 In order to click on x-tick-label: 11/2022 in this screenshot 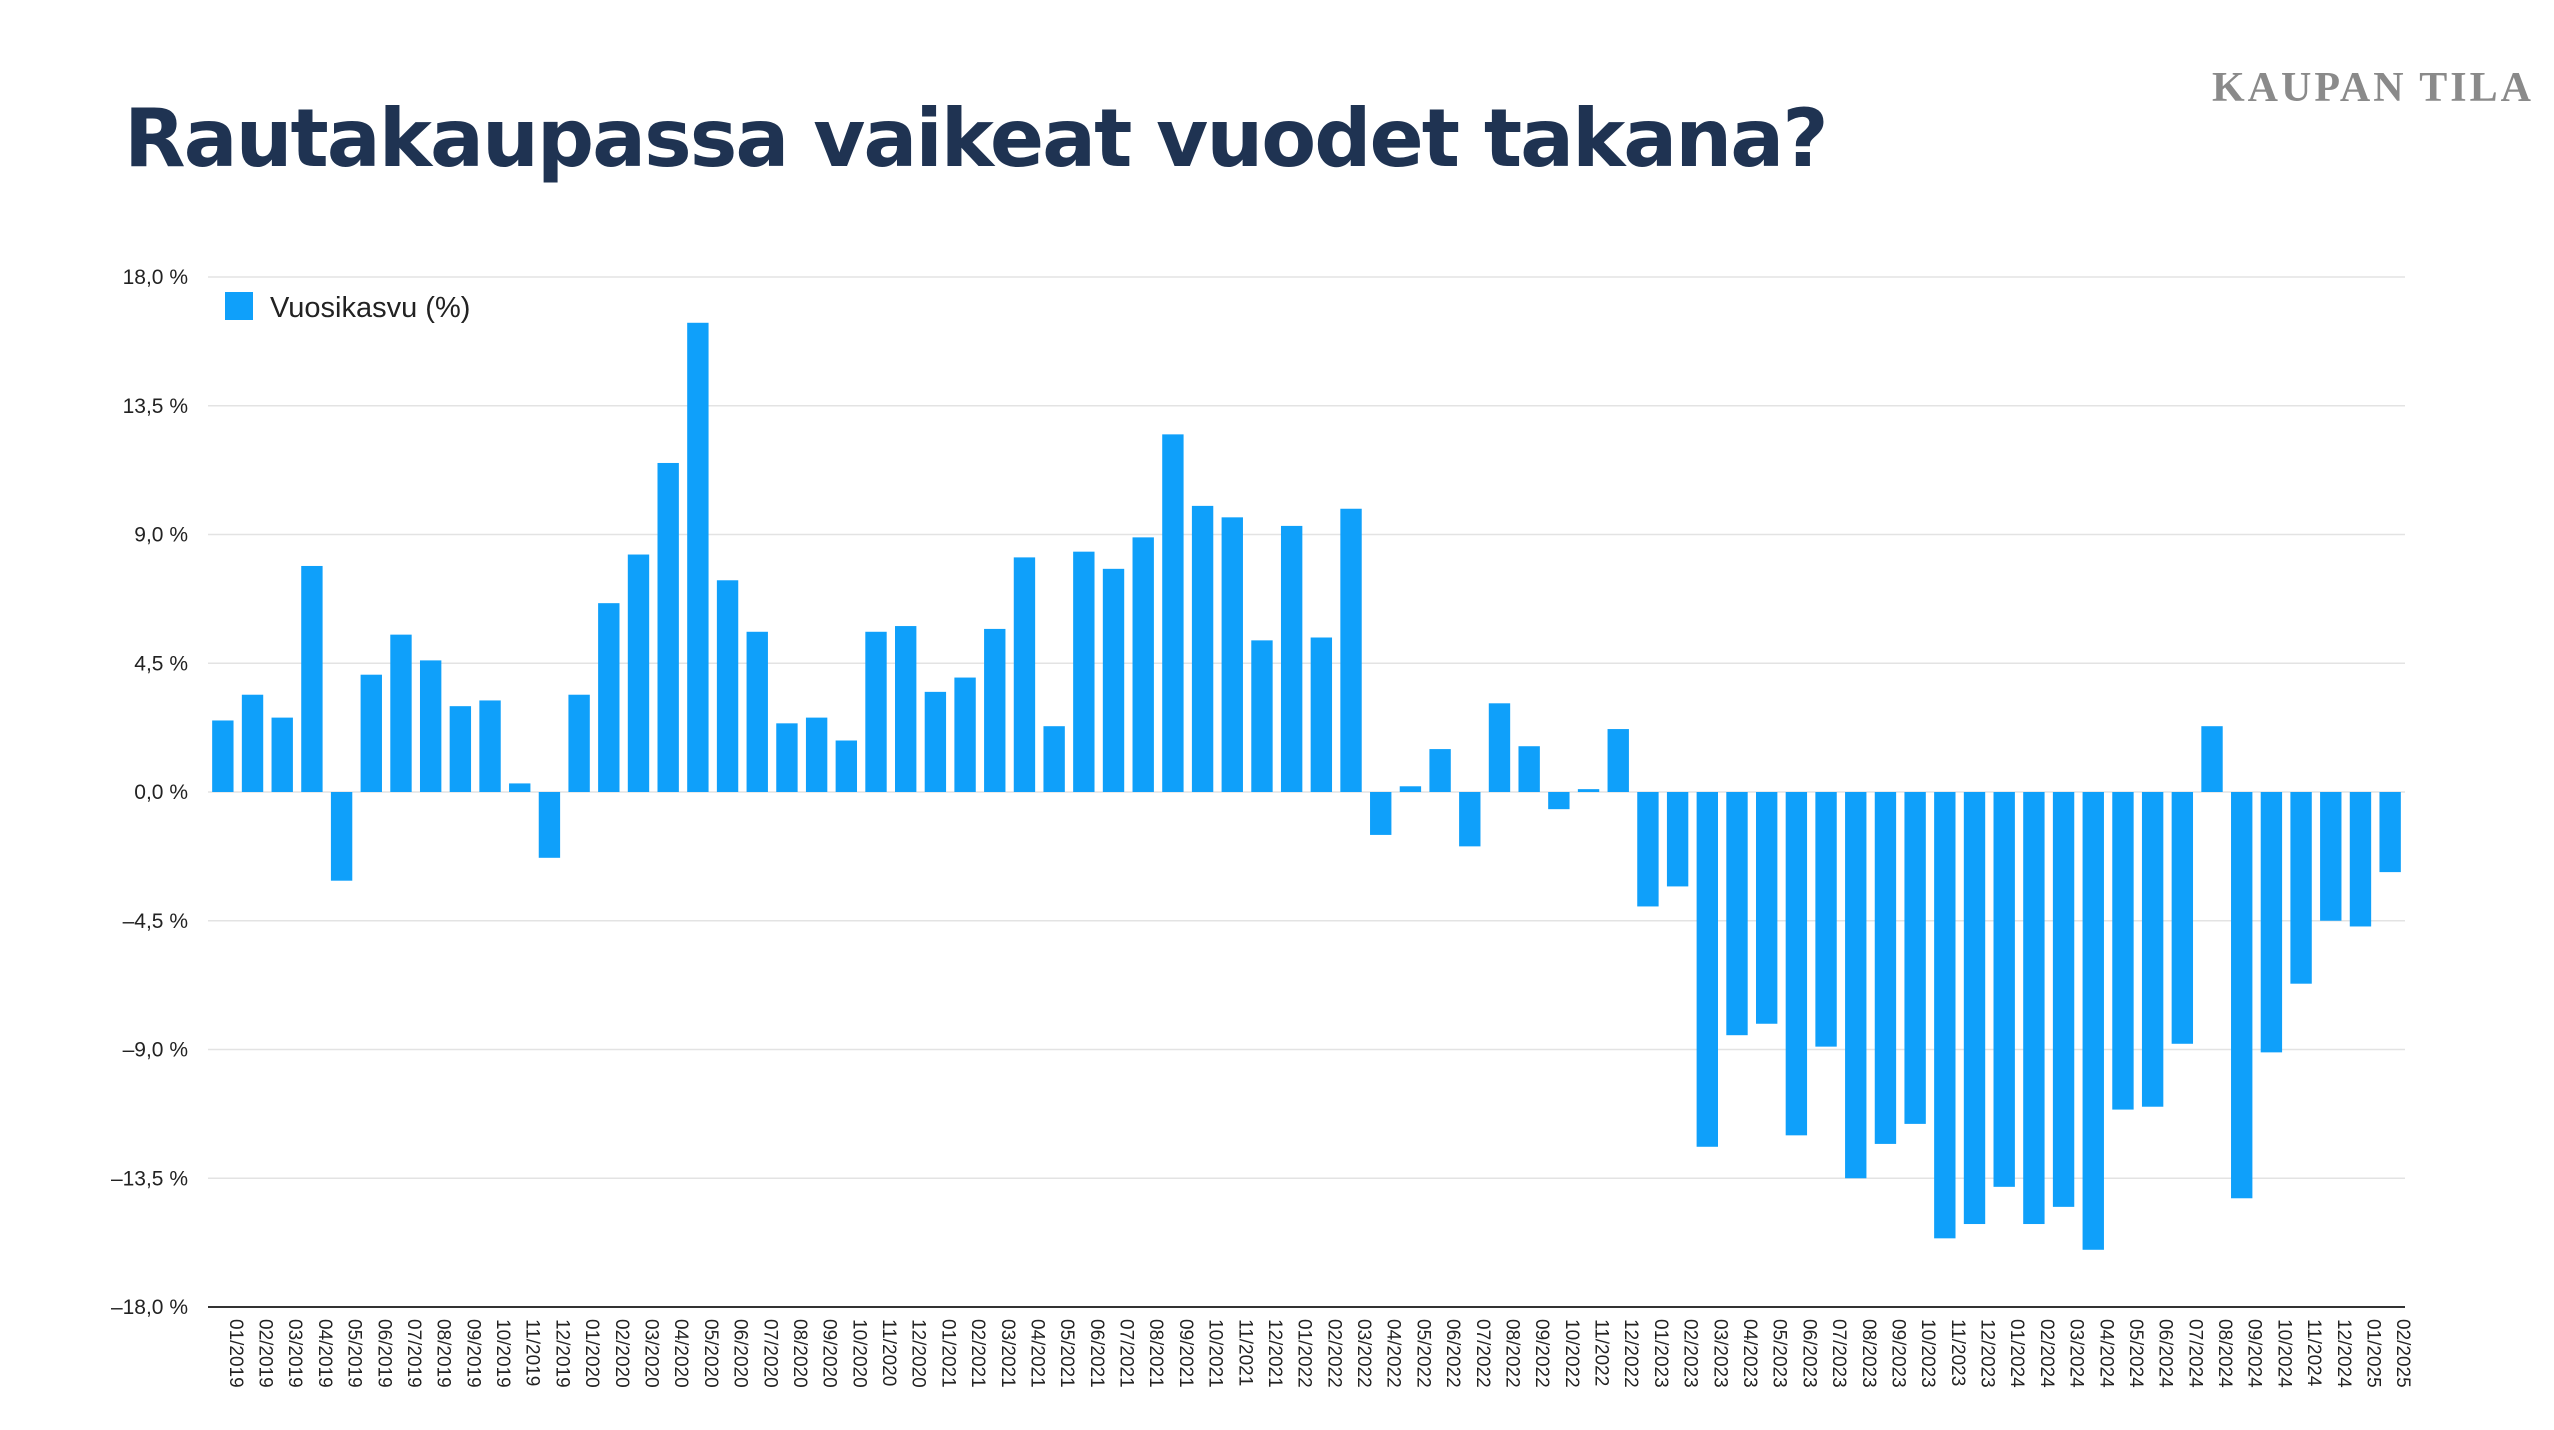, I will do `click(1601, 1352)`.